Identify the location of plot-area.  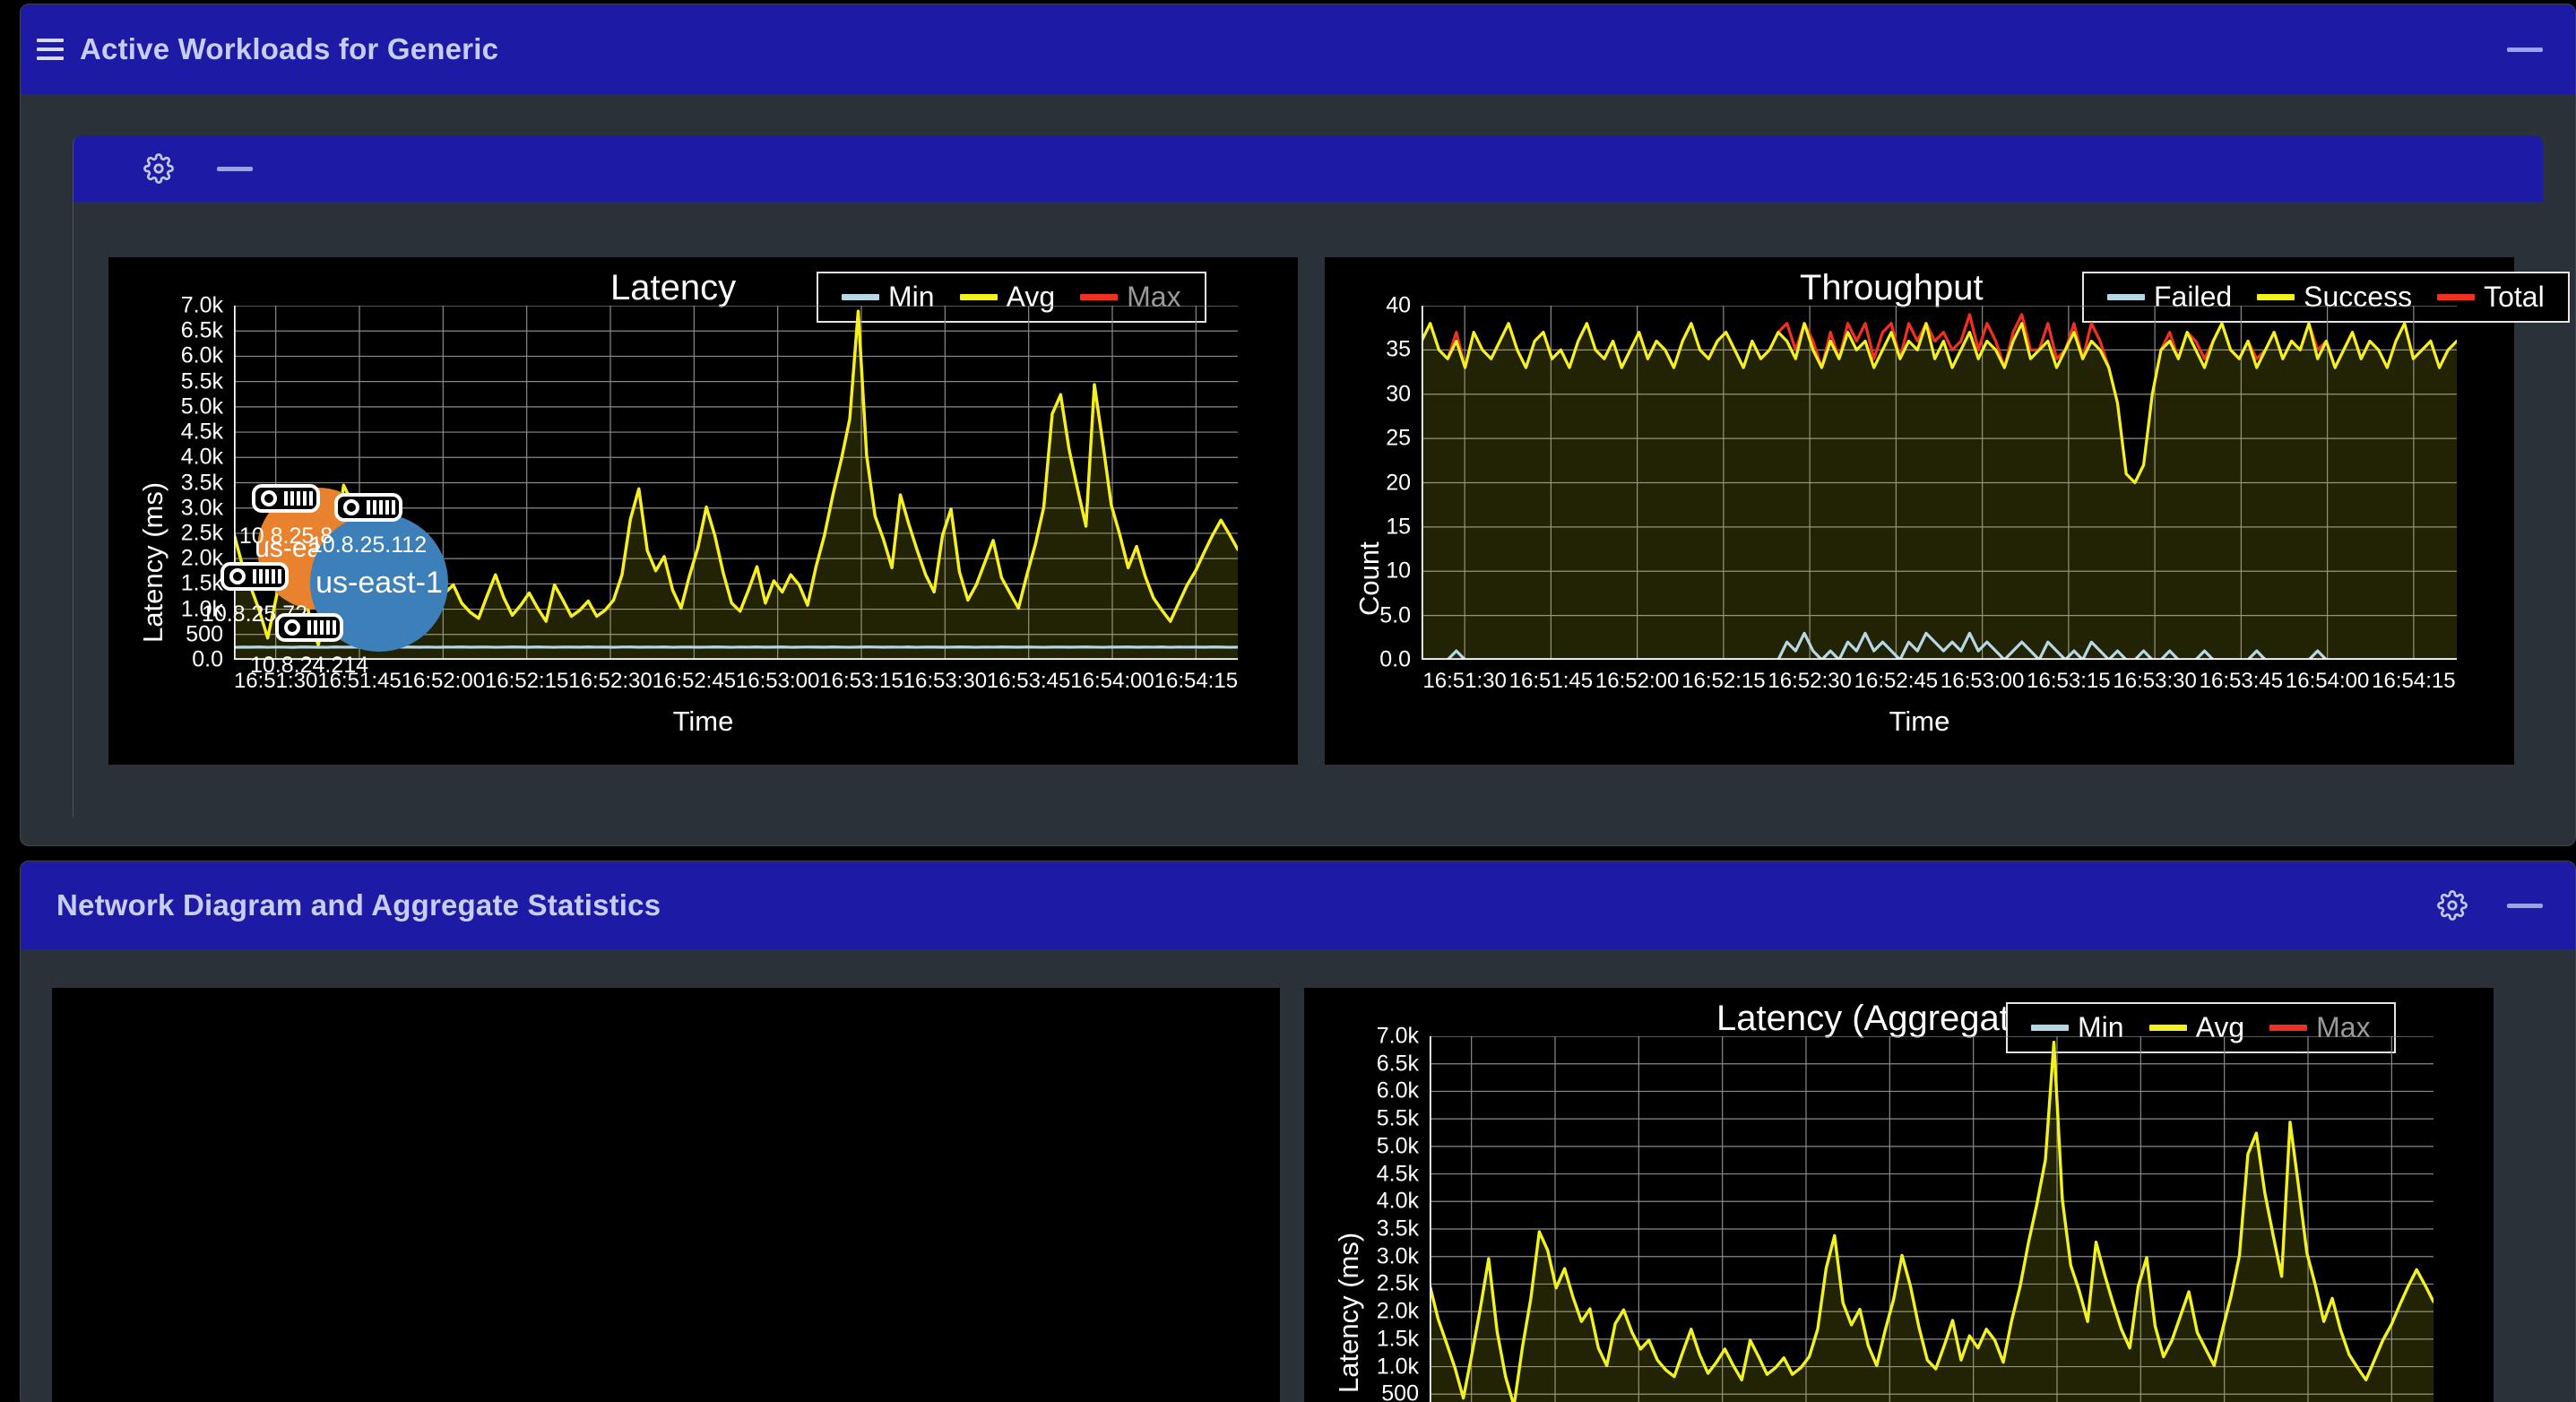
(1939, 483).